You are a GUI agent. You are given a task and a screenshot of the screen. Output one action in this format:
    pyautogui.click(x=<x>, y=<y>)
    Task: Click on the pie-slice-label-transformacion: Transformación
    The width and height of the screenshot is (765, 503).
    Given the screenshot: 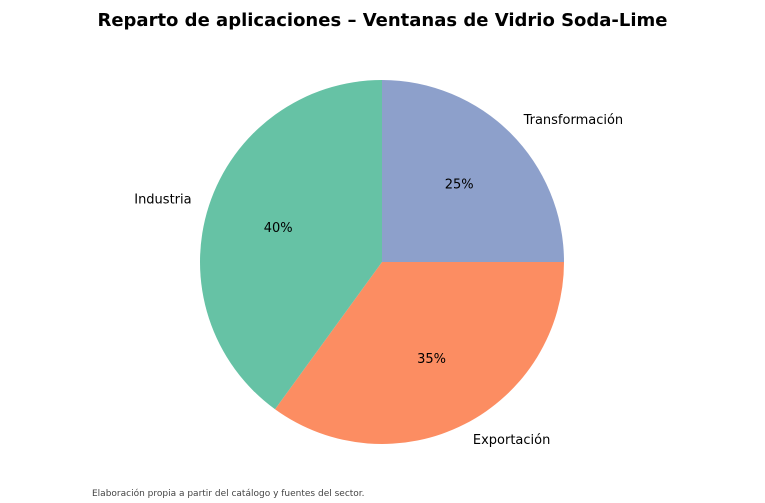 What is the action you would take?
    pyautogui.click(x=573, y=120)
    